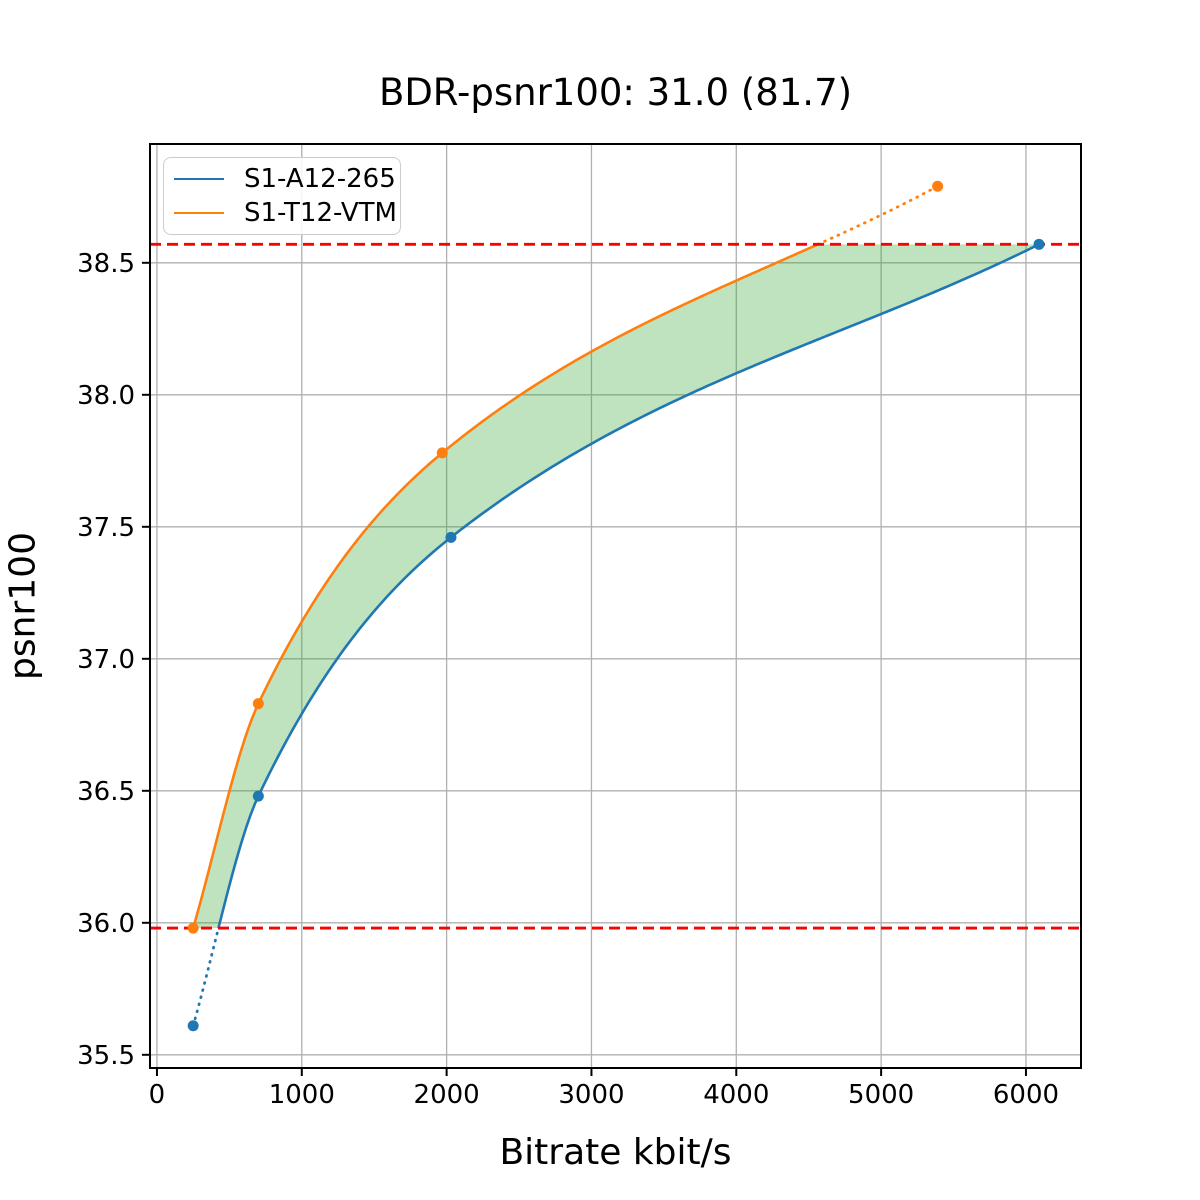 Image resolution: width=1200 pixels, height=1200 pixels. I want to click on x-axis-label: Bitrate kbit/s, so click(615, 1152).